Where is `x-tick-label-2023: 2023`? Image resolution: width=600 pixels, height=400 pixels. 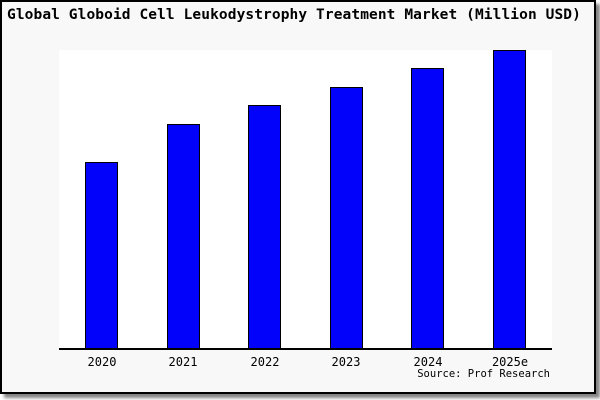 x-tick-label-2023: 2023 is located at coordinates (346, 362).